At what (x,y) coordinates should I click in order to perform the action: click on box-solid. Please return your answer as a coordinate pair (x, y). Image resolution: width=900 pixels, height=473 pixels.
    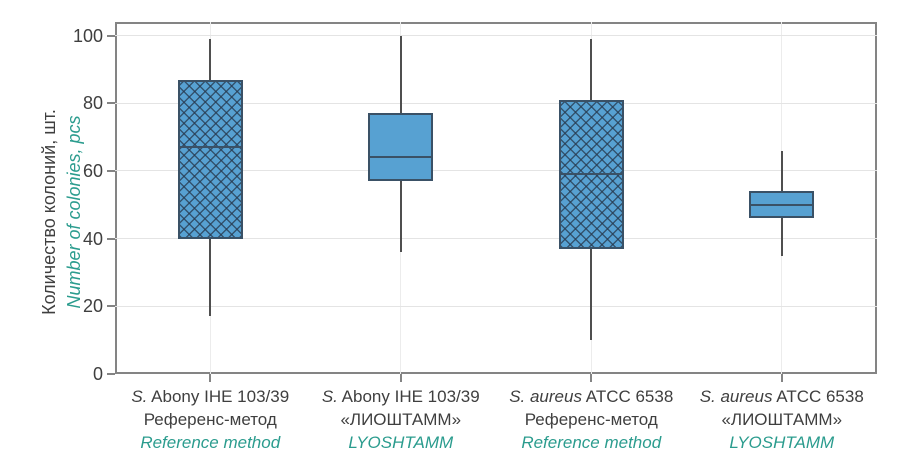
    Looking at the image, I should click on (401, 147).